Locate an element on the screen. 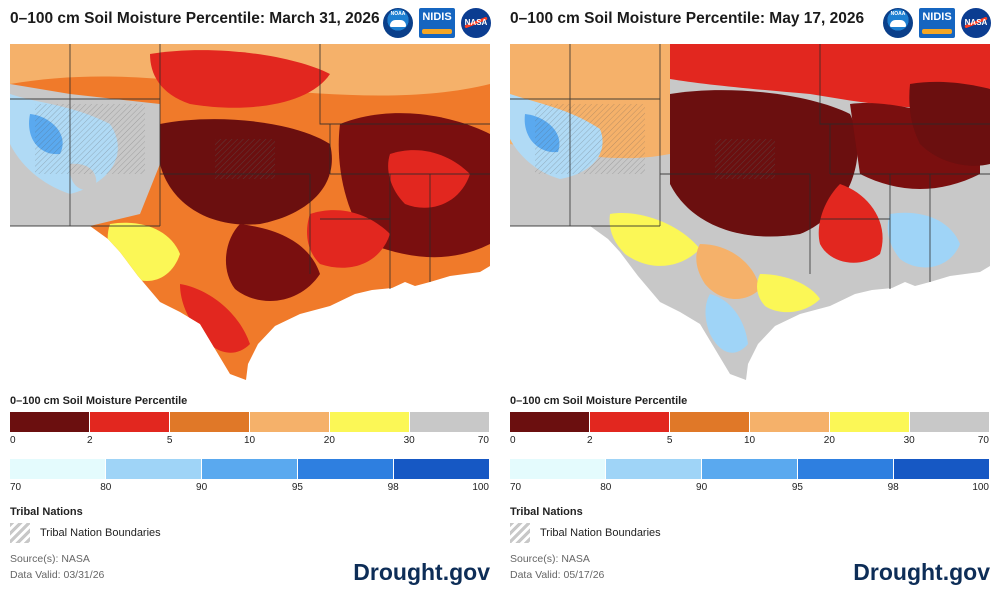 This screenshot has height=603, width=1000. data-valid-text: Data Valid: 05/17/26 is located at coordinates (557, 575).